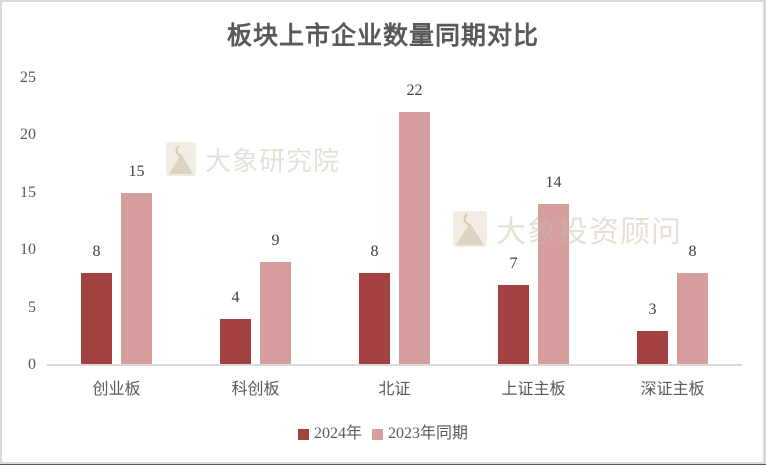 The image size is (766, 465). I want to click on category-label: 创业板, so click(116, 389).